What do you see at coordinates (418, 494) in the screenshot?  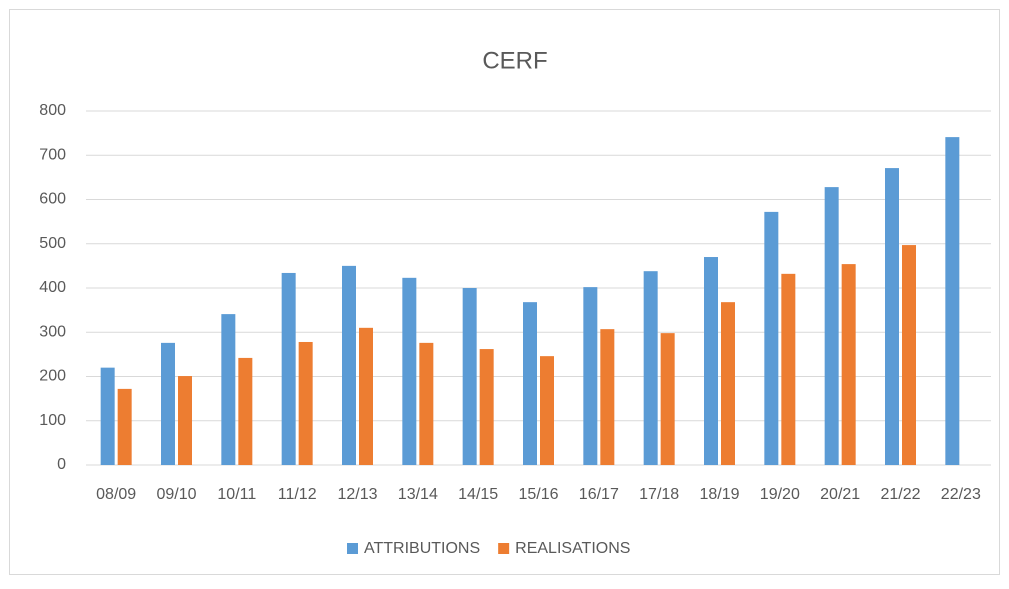 I see `x-tick-label: 13/14` at bounding box center [418, 494].